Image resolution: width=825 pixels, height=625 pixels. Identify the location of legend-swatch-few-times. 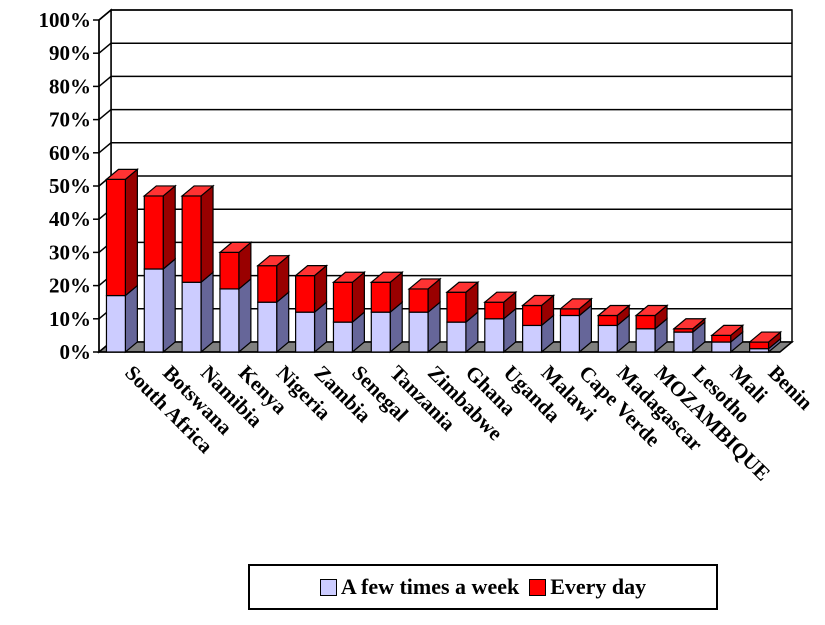
(328, 587).